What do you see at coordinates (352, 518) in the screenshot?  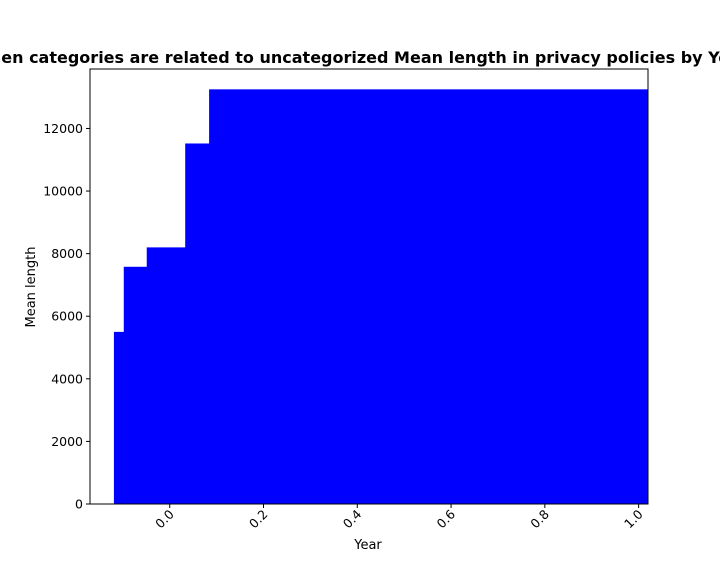 I see `x-tick-label: 0.4` at bounding box center [352, 518].